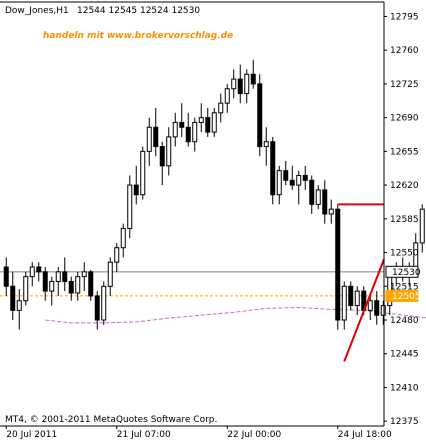 Image resolution: width=426 pixels, height=445 pixels. I want to click on price-tick-label: 12725, so click(404, 85).